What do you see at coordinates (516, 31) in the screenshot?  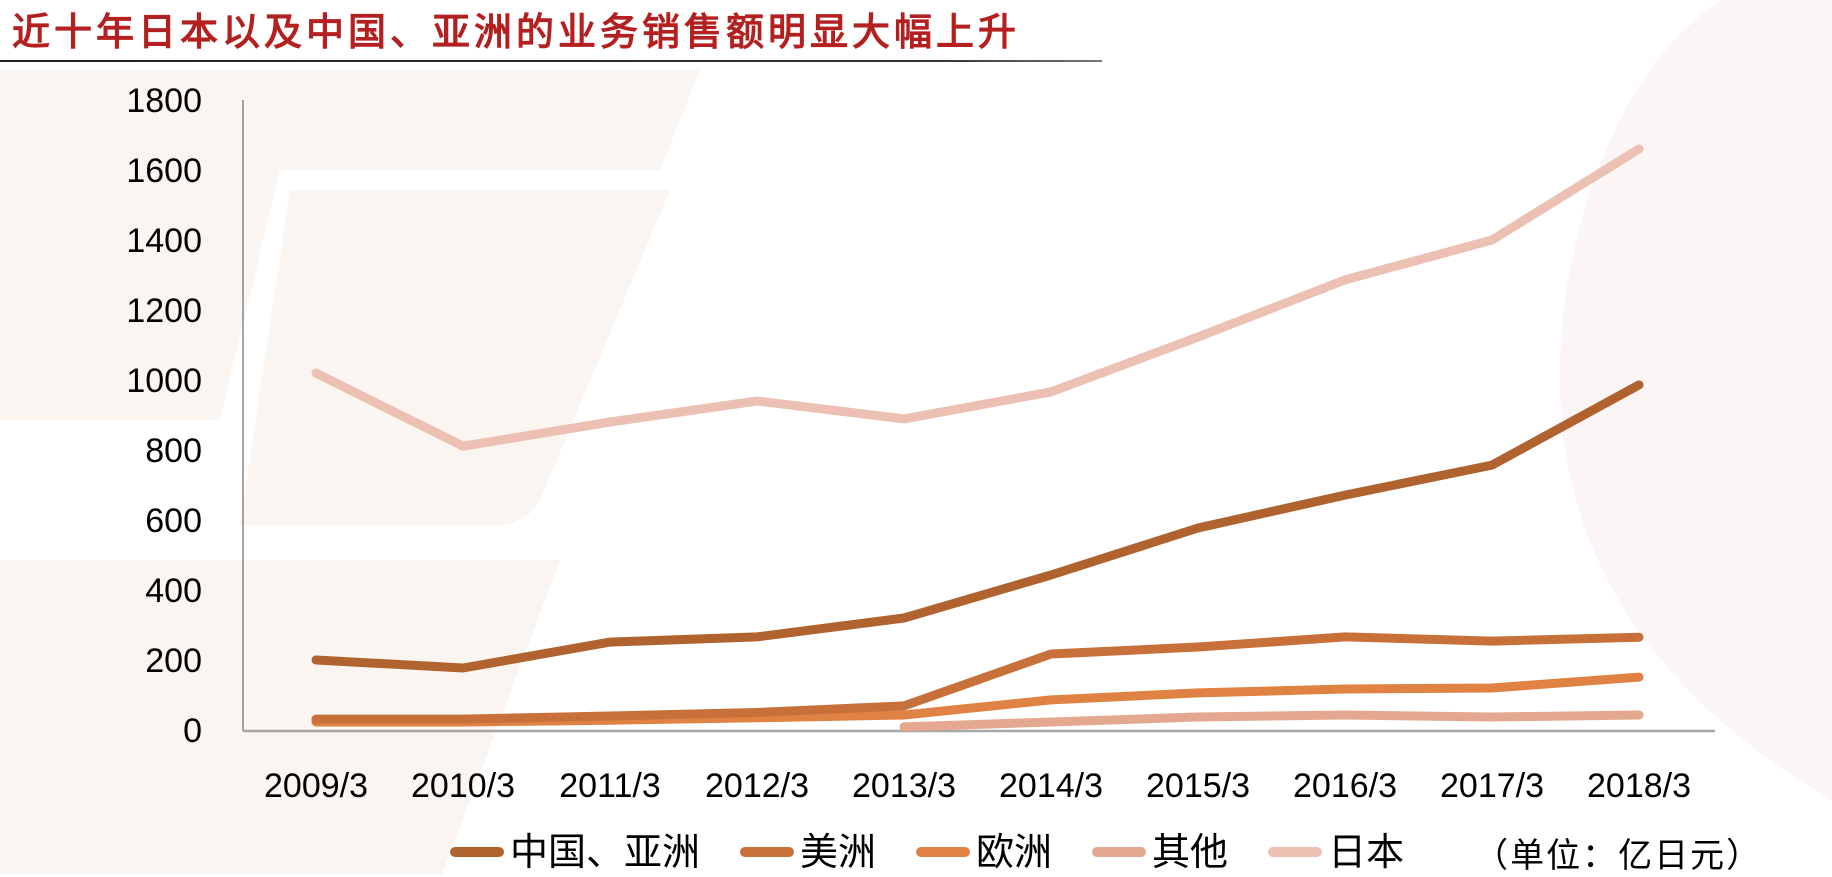 I see `page-title: 近十年日本以及中国、亚洲的业务销售额明显大幅上升` at bounding box center [516, 31].